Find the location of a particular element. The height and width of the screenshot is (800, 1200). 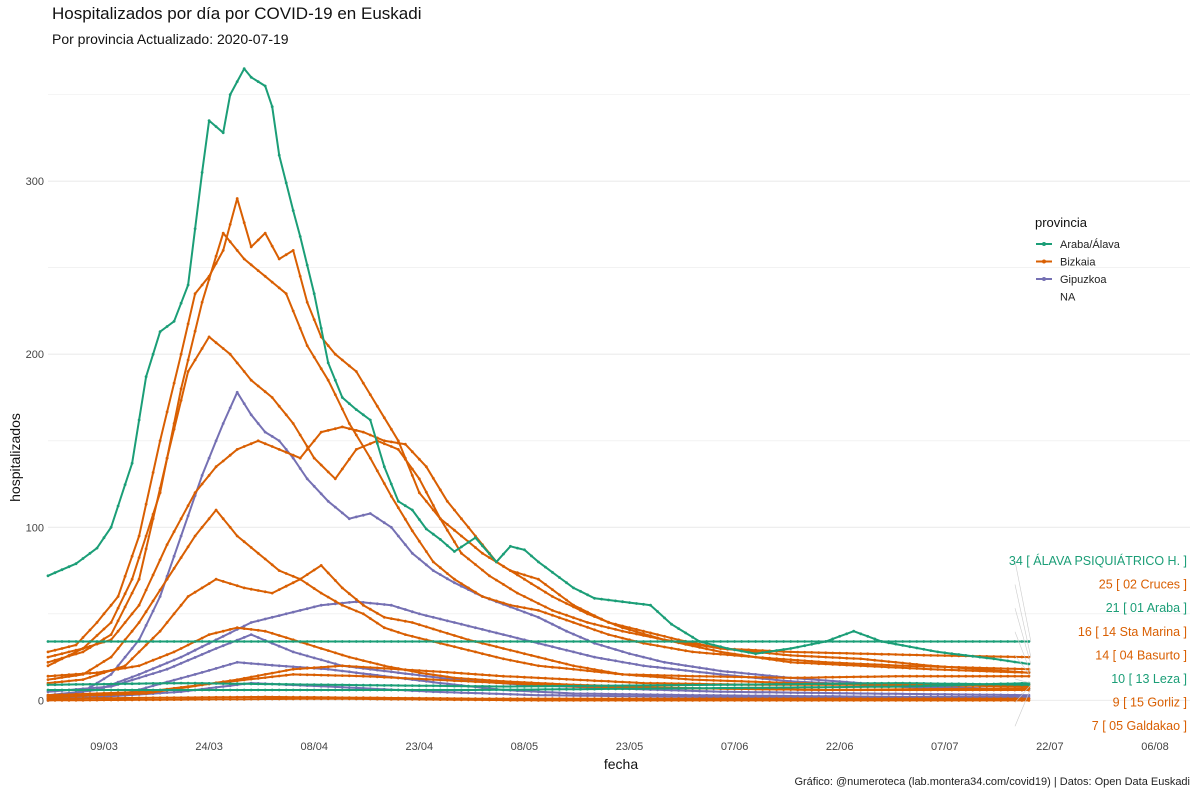

y-tick-label: 100 is located at coordinates (35, 528).